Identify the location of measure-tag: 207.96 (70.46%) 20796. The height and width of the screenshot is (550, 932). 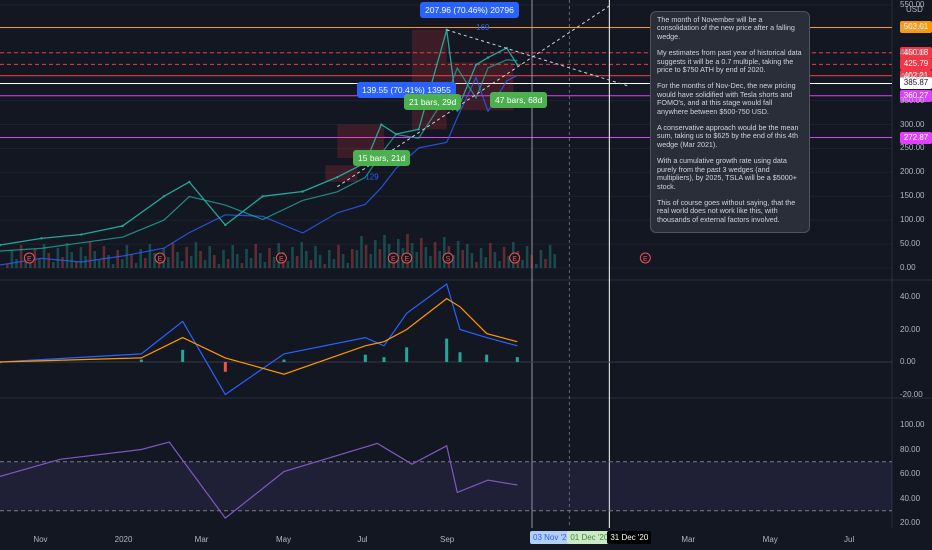
(469, 10).